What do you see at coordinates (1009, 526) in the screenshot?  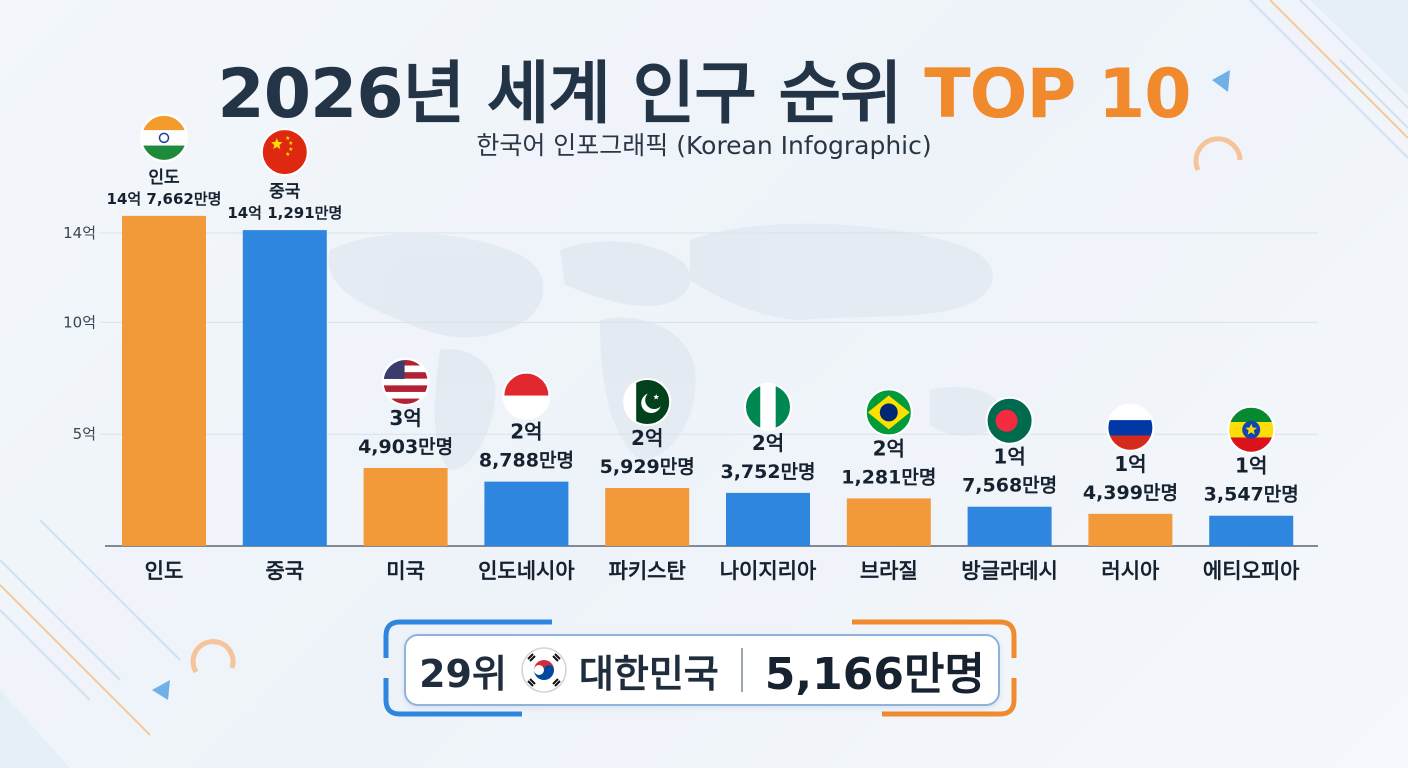 I see `bar-방글라데시` at bounding box center [1009, 526].